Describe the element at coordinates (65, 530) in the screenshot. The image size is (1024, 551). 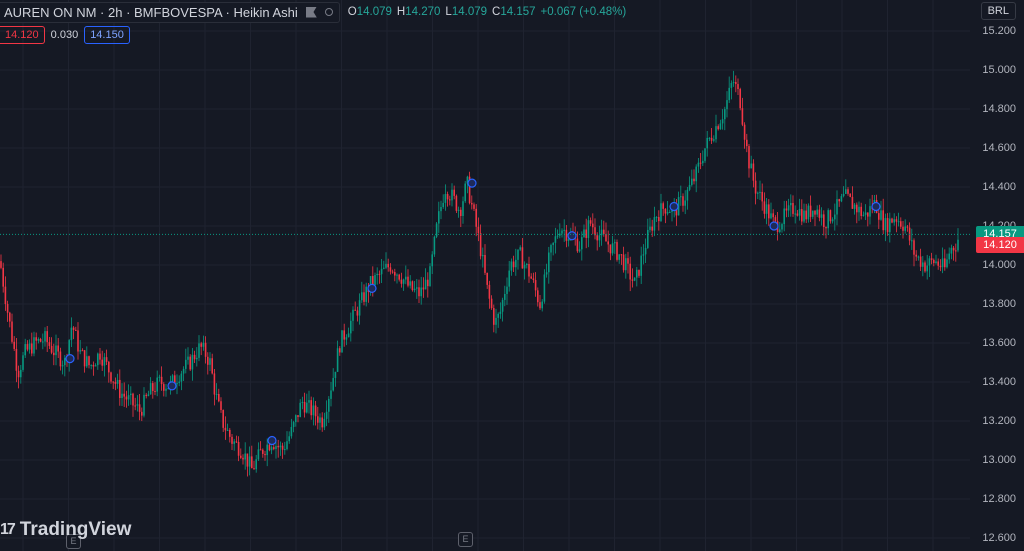
I see `tradingview-logo: 17 TradingView` at that location.